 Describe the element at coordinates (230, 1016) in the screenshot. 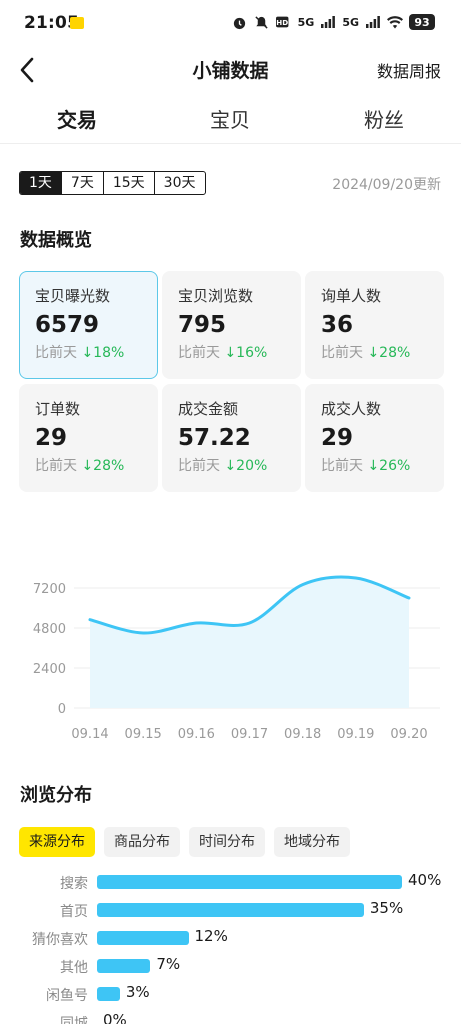

I see `distribution-row: 同城 0%` at that location.